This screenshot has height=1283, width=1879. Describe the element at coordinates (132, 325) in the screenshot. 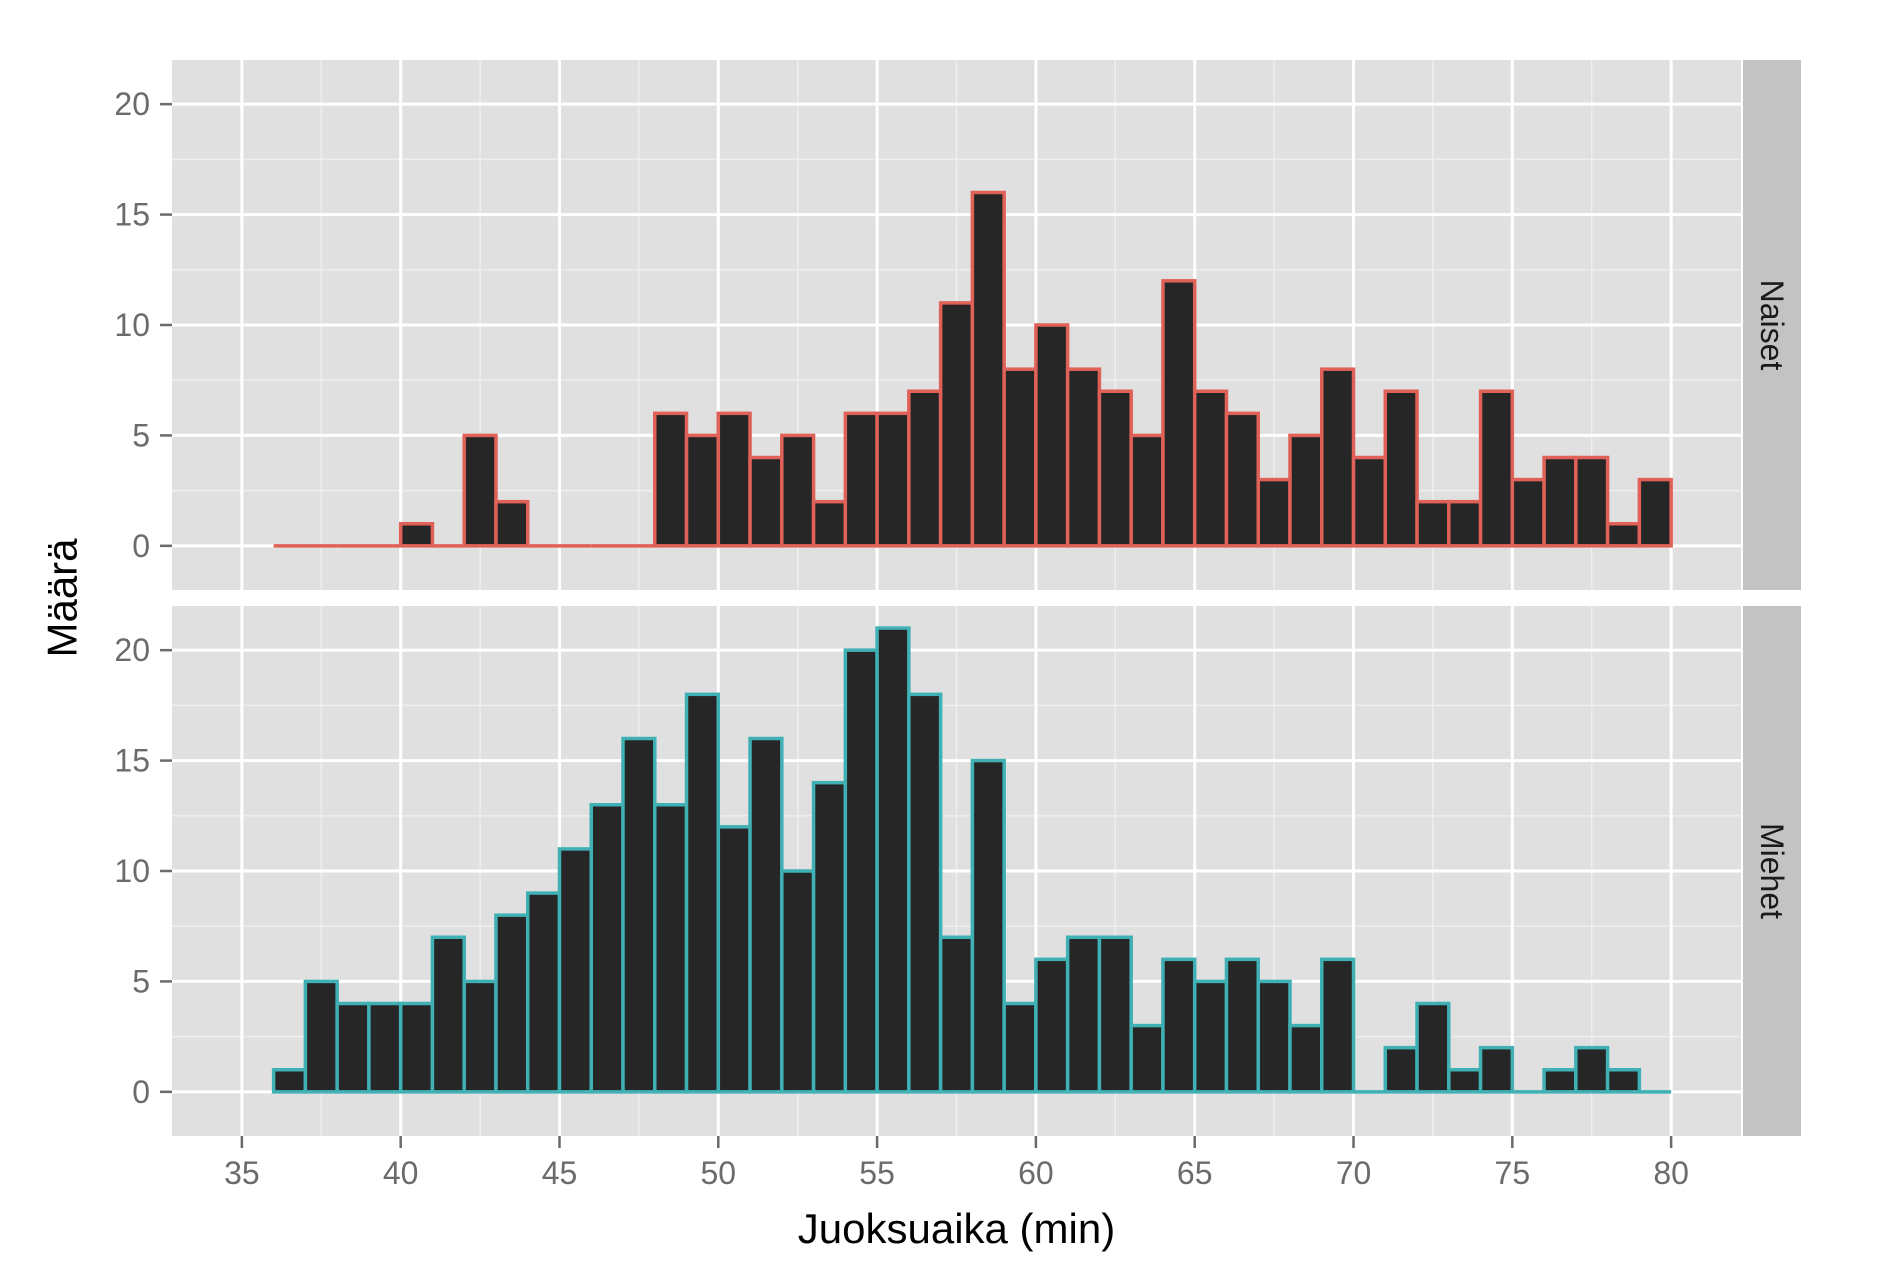

I see `y-tick-label: 10` at that location.